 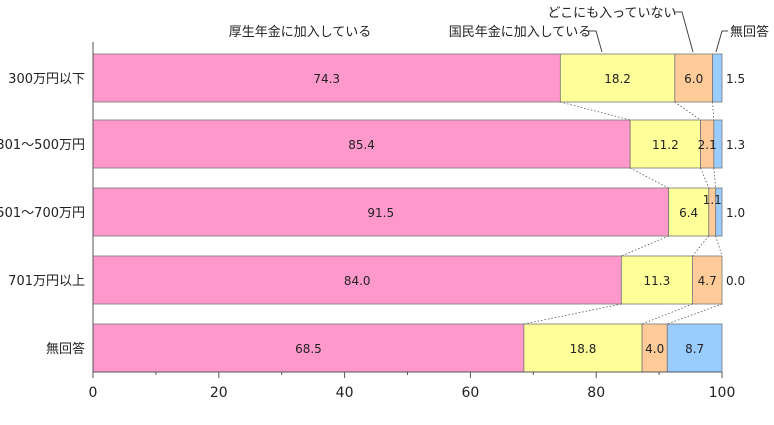 What do you see at coordinates (93, 393) in the screenshot?
I see `x-tick-label: 0` at bounding box center [93, 393].